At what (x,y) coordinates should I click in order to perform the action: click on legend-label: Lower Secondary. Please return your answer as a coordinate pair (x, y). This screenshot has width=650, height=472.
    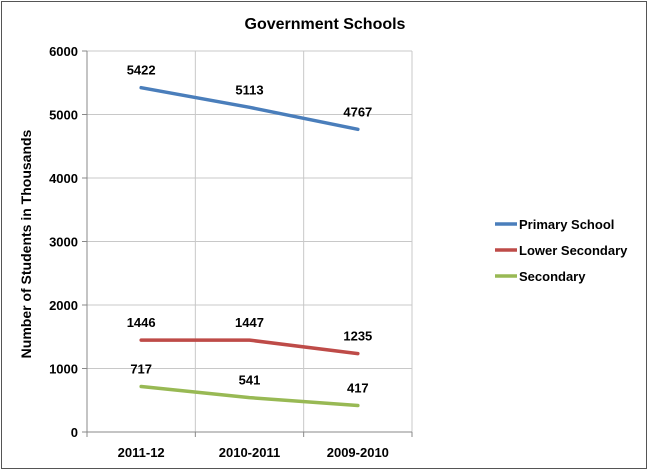
    Looking at the image, I should click on (573, 250).